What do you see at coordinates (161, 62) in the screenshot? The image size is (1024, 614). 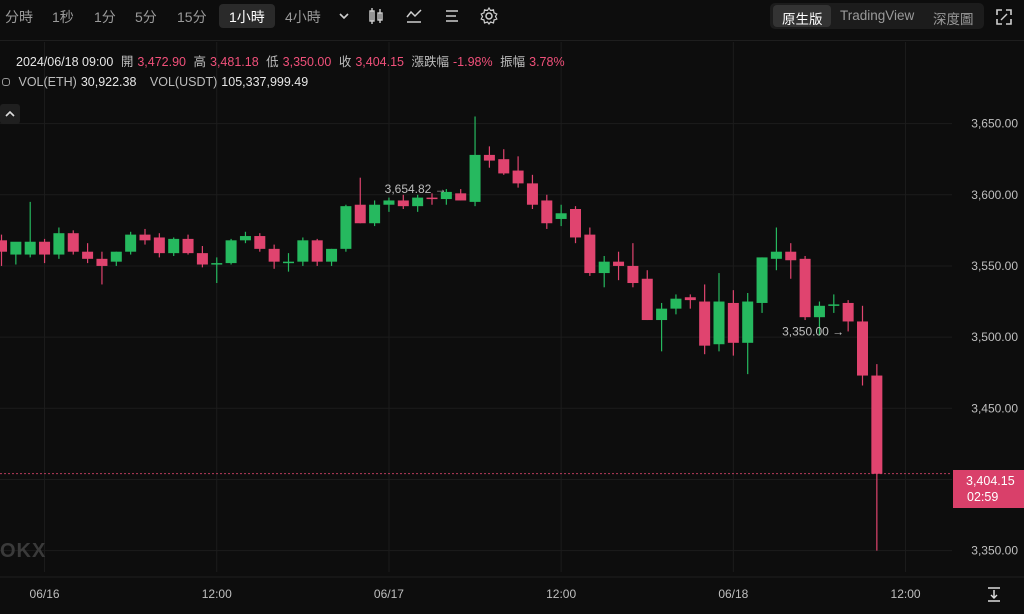 I see `open-value: 3,472.90` at bounding box center [161, 62].